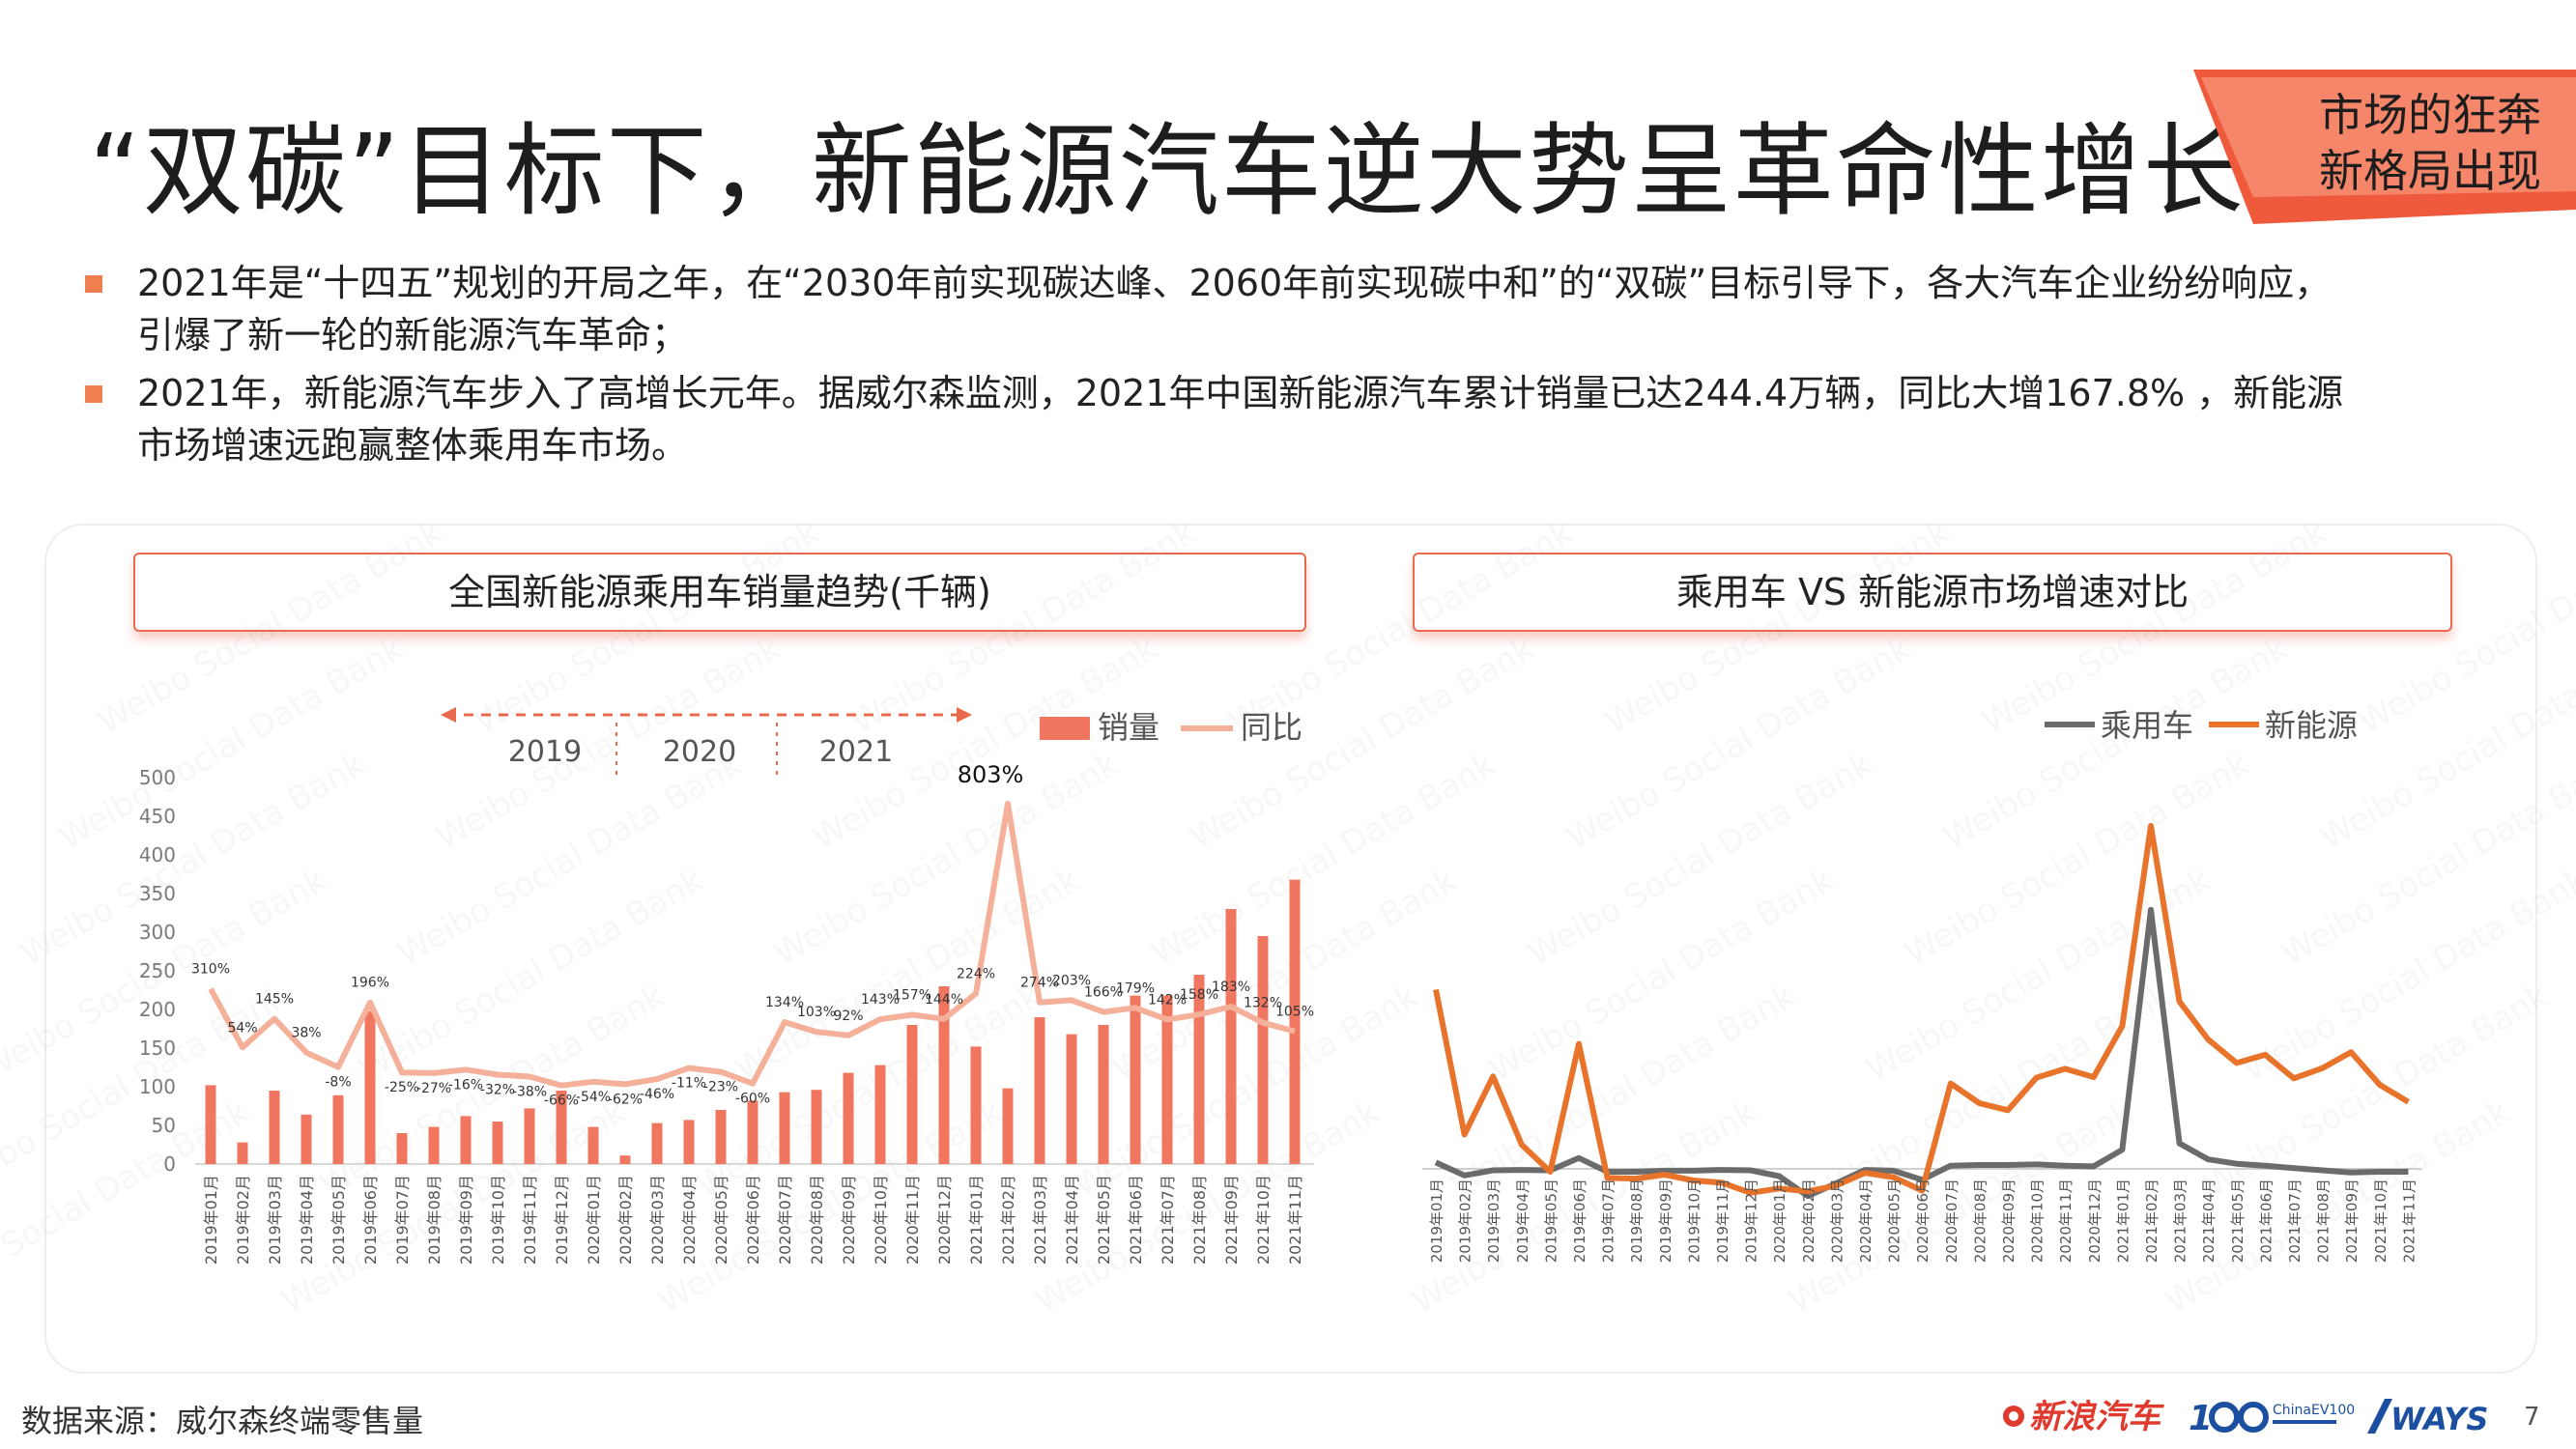 The height and width of the screenshot is (1449, 2576). I want to click on x-tick-label: 2020年11月, so click(913, 1219).